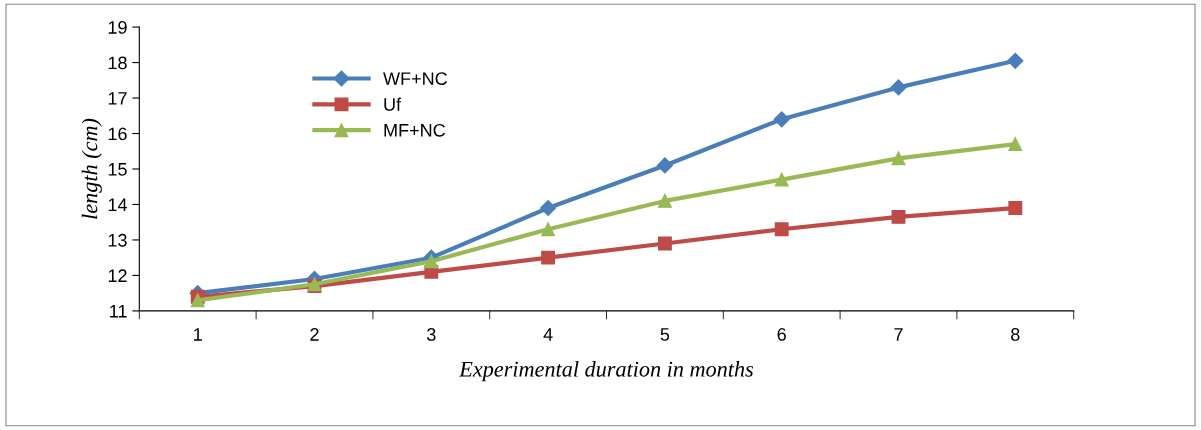  I want to click on x-tick-label: 3, so click(431, 334).